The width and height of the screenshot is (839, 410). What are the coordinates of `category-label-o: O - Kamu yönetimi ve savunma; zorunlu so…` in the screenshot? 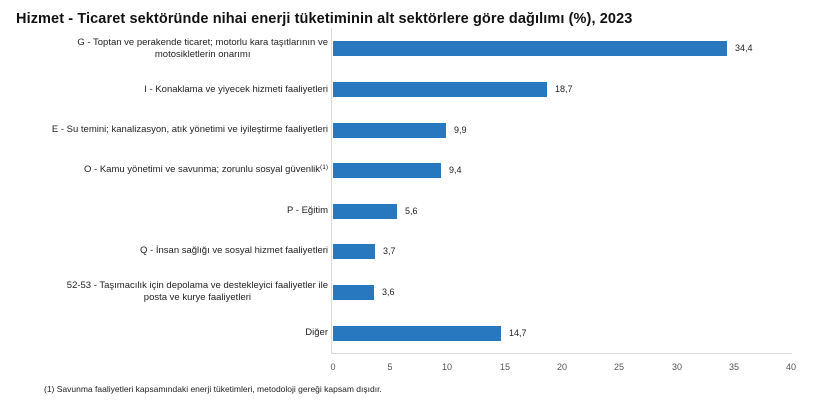 It's located at (206, 170).